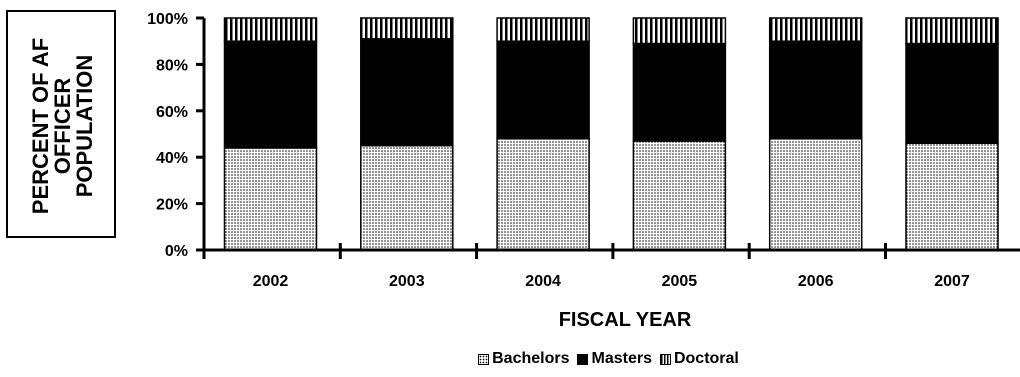  I want to click on bachelors-swatch, so click(484, 359).